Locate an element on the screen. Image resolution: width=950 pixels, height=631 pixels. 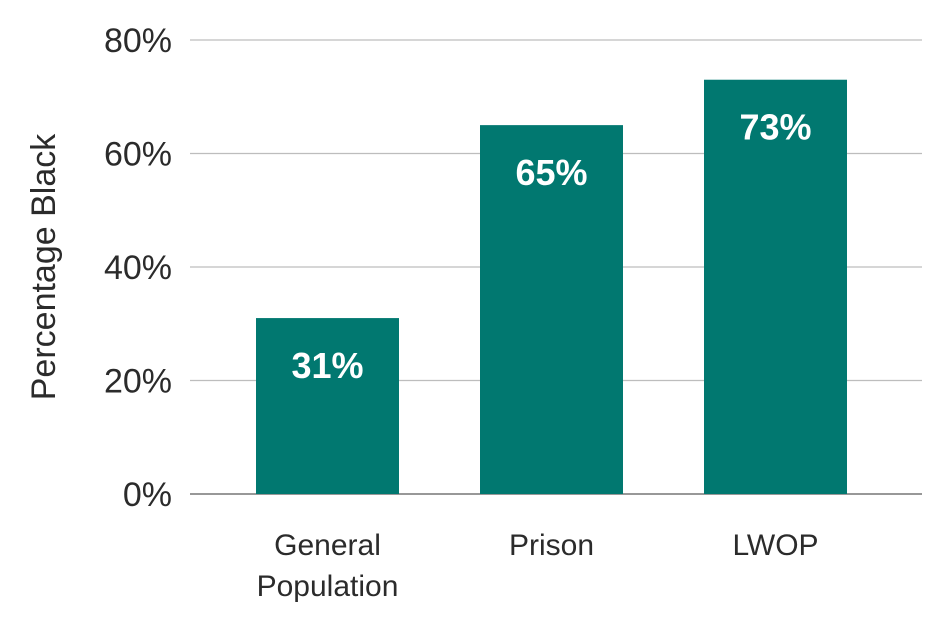
data-label: 65% is located at coordinates (551, 172).